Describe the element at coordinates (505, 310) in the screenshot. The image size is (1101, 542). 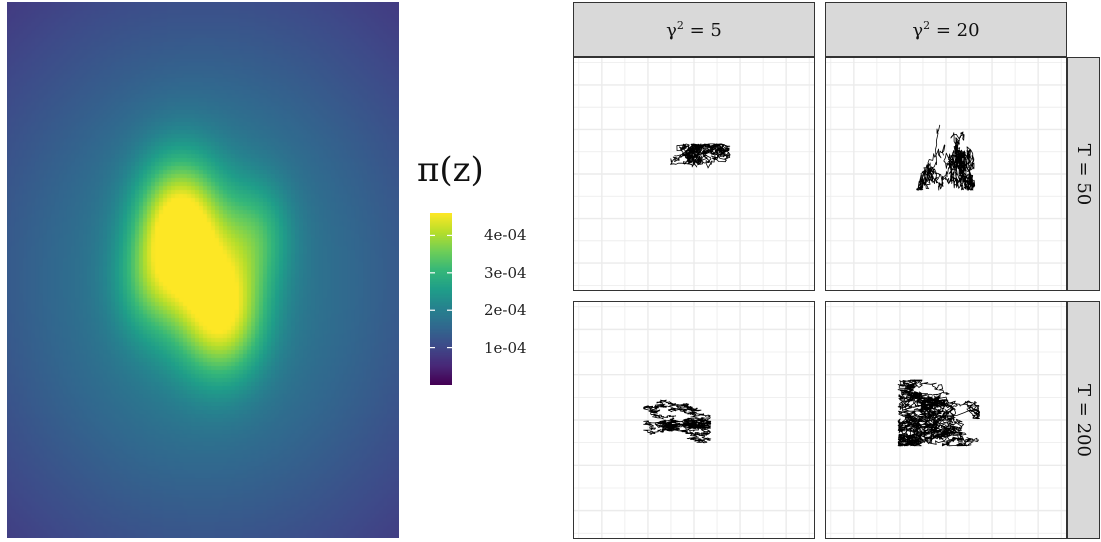
I see `legend-tick-label-1: 2e-04` at that location.